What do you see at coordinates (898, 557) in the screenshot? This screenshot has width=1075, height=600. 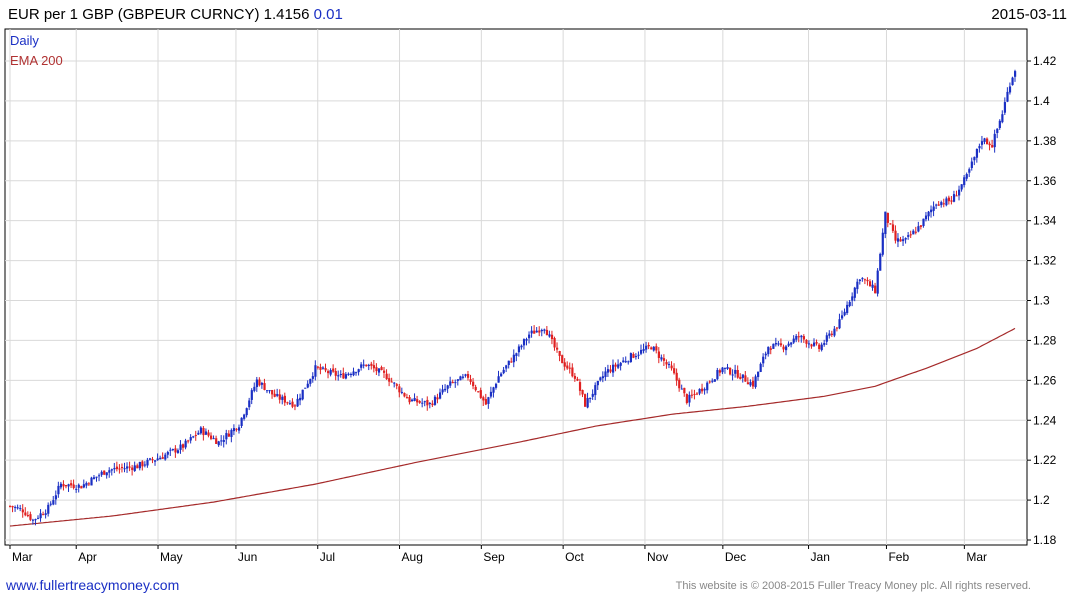 I see `x-tick-label: Feb` at bounding box center [898, 557].